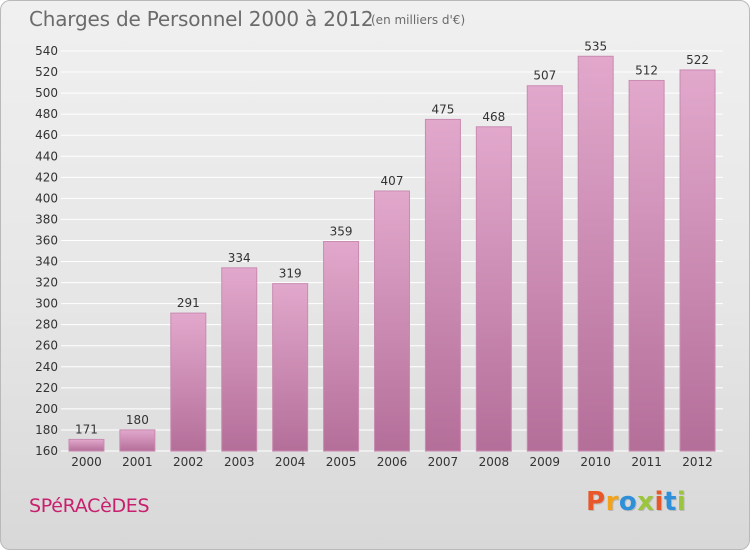 The width and height of the screenshot is (750, 550). Describe the element at coordinates (46, 430) in the screenshot. I see `y-tick-label: 180` at that location.